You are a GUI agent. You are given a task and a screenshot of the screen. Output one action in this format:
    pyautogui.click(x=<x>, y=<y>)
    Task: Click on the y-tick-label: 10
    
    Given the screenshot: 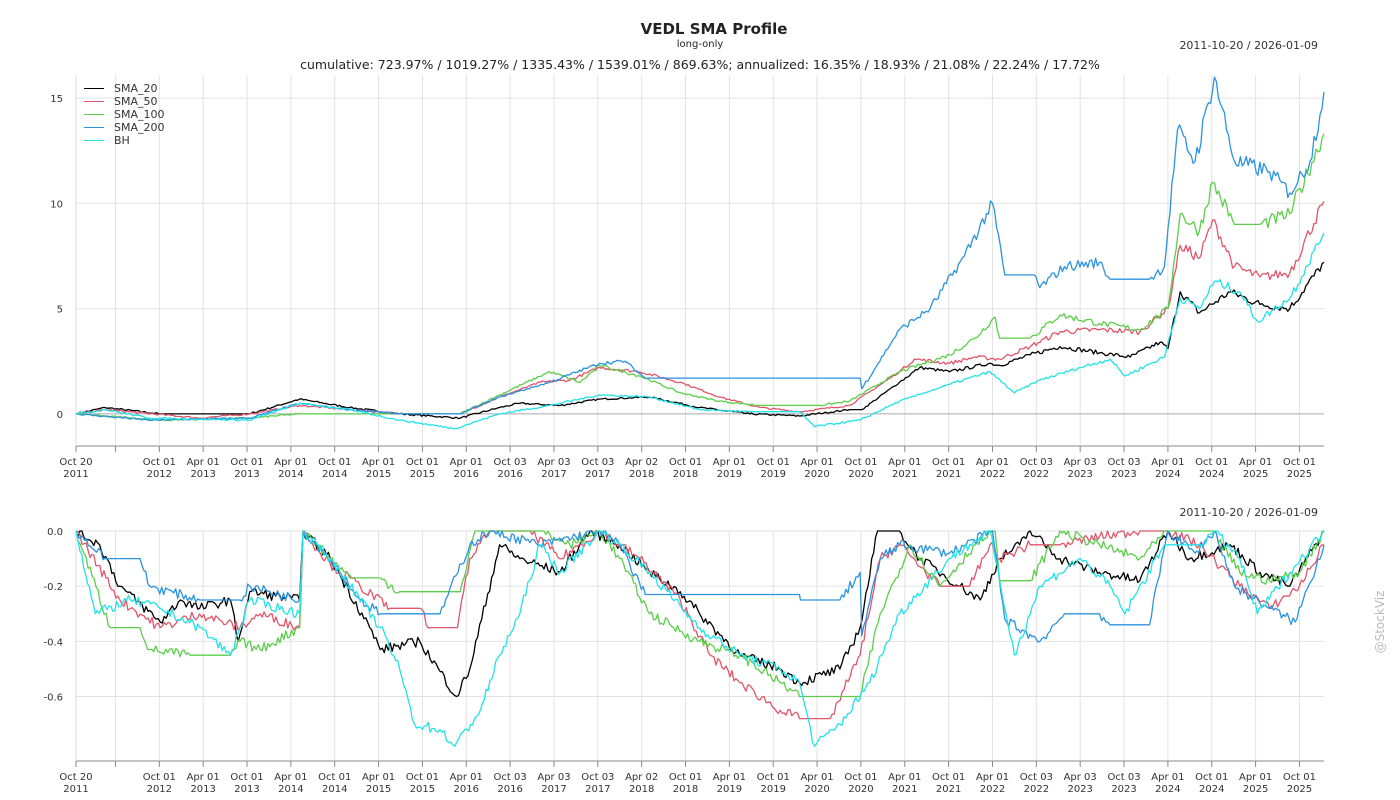 What is the action you would take?
    pyautogui.click(x=56, y=204)
    